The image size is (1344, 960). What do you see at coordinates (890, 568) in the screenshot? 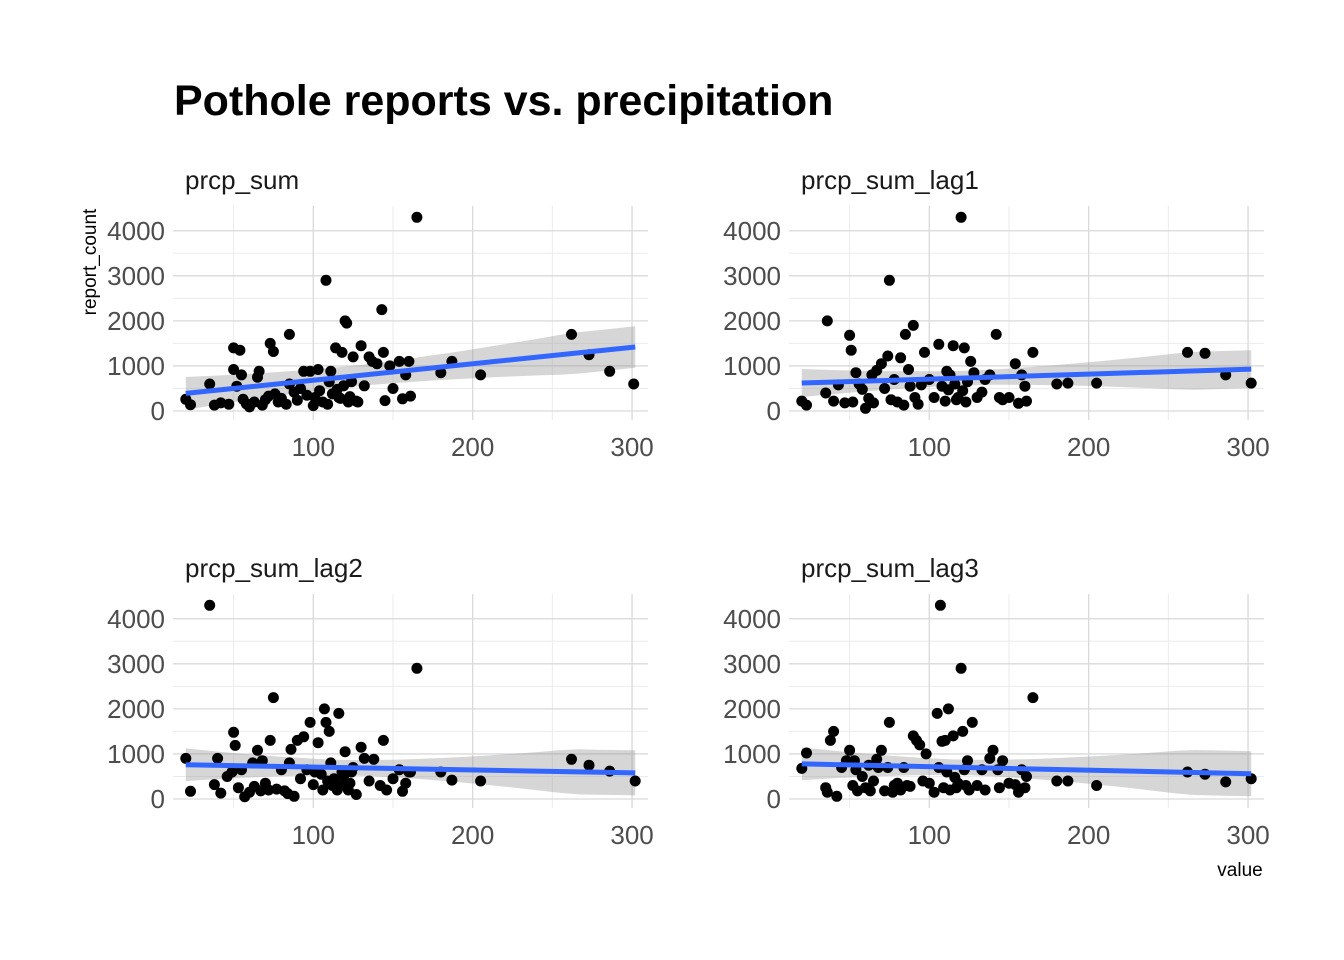
I see `panel-strip-label: prcp_sum_lag3` at bounding box center [890, 568].